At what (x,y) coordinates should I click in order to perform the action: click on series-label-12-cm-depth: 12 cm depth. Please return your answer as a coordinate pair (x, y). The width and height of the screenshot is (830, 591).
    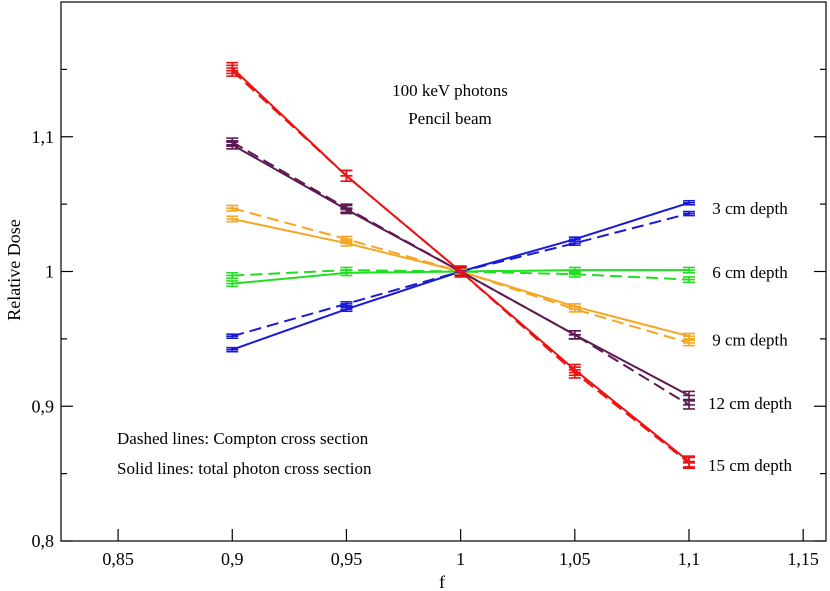
    Looking at the image, I should click on (750, 403).